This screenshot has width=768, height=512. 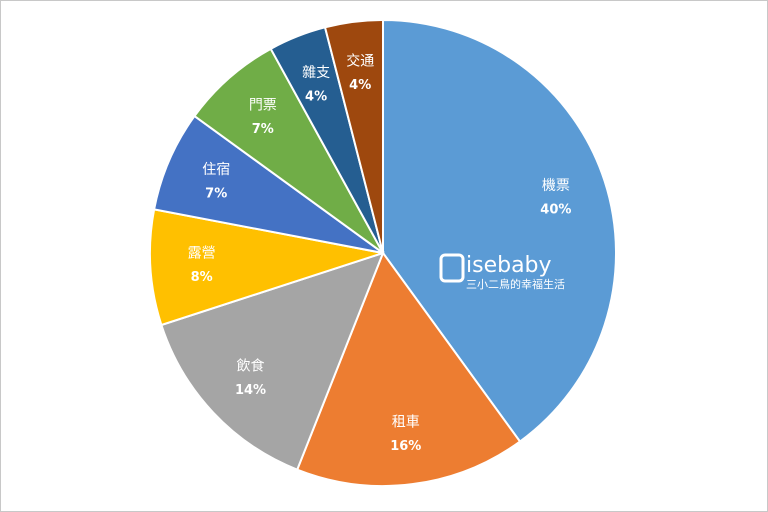 I want to click on slice-label: 門票, so click(x=263, y=106).